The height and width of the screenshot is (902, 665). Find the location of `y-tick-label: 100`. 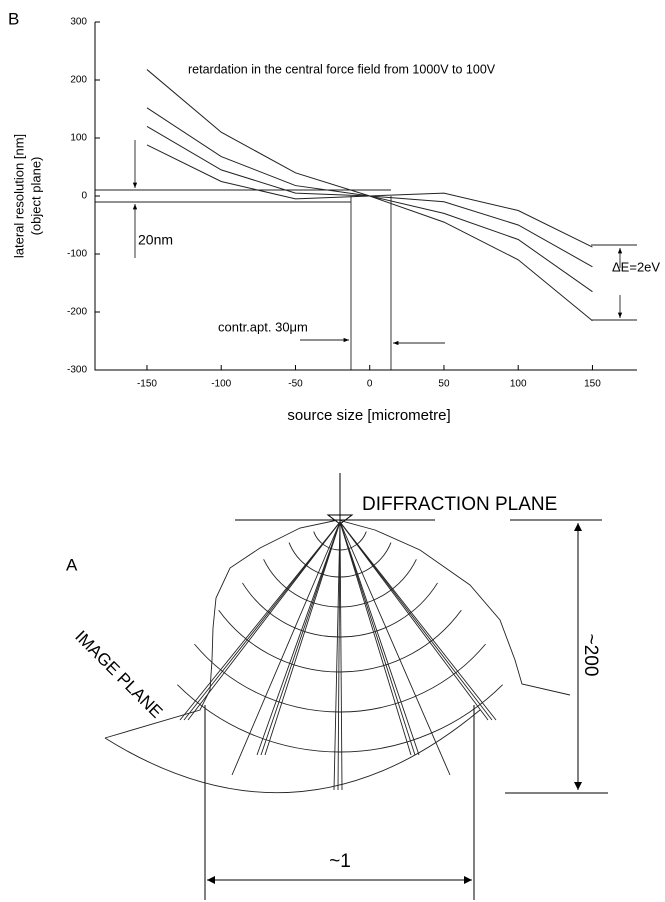

y-tick-label: 100 is located at coordinates (78, 138).